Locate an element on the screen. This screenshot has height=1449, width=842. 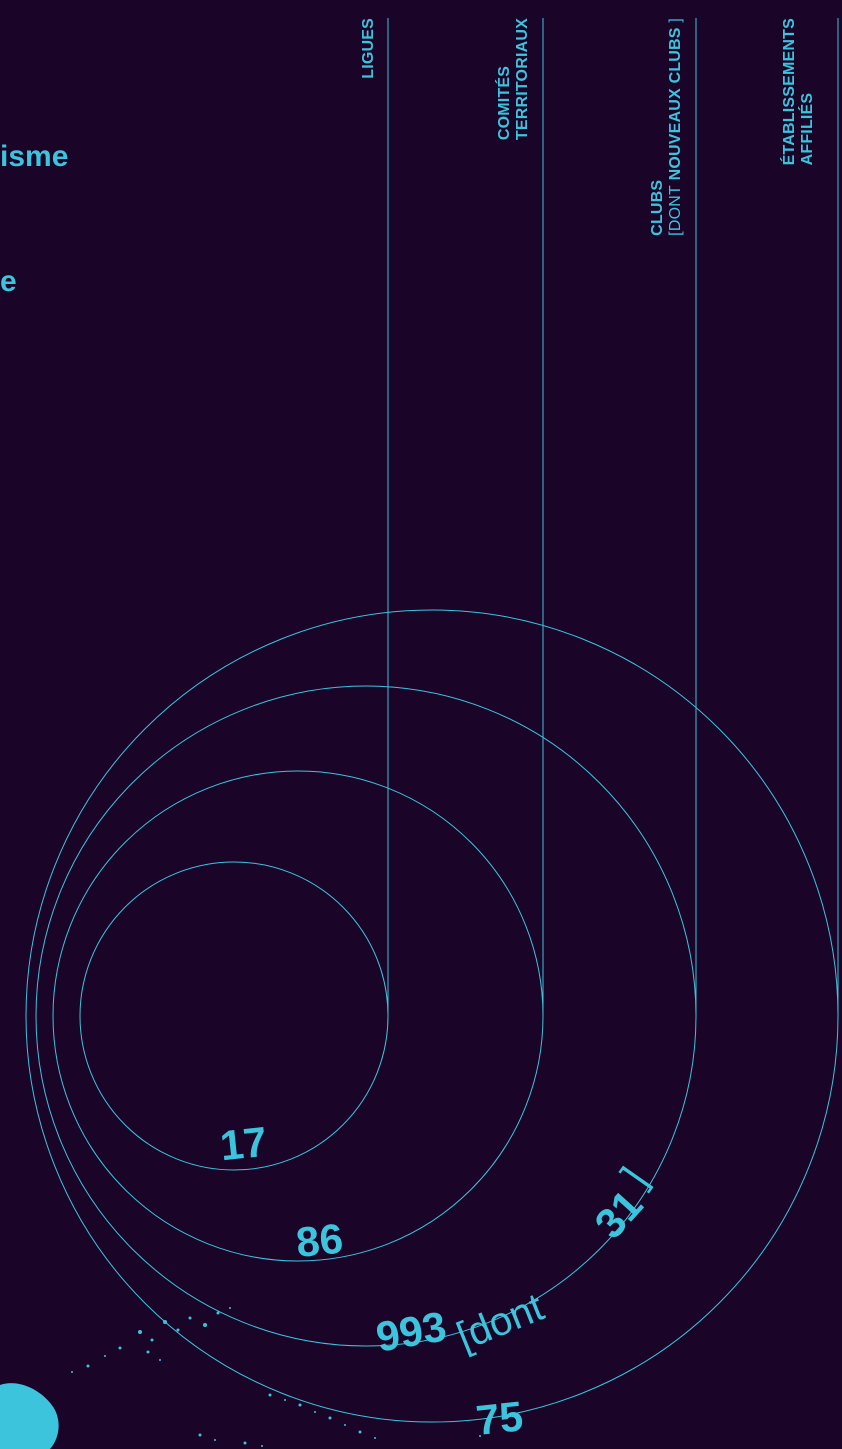
ligues-value: 17 is located at coordinates (243, 1144).